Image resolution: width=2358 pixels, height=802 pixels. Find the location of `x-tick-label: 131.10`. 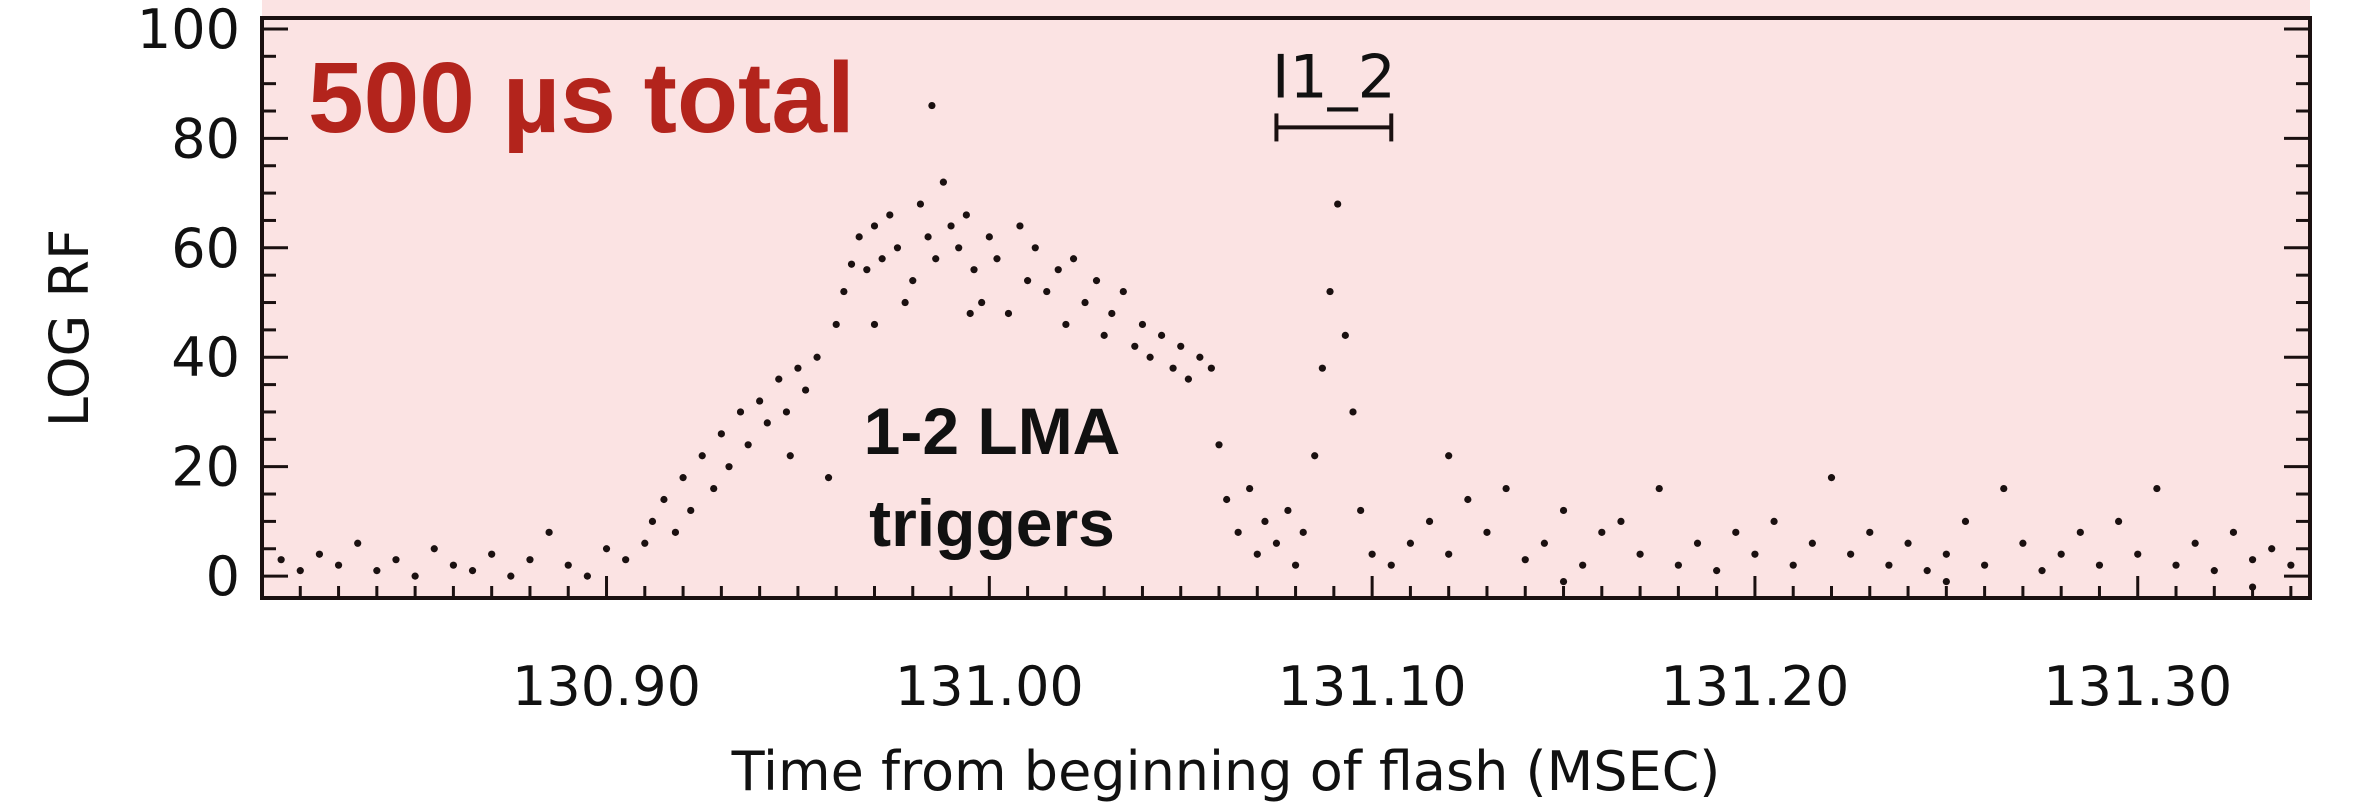

x-tick-label: 131.10 is located at coordinates (1372, 686).